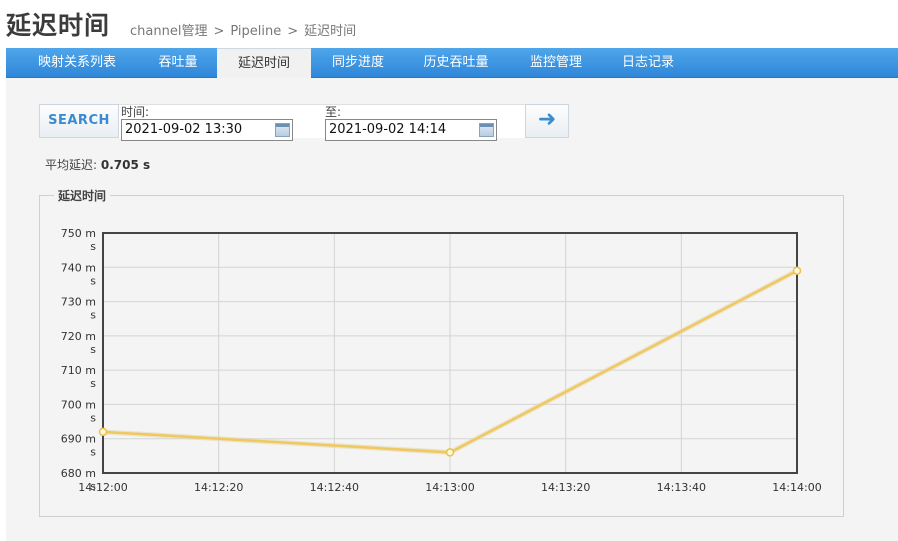 The image size is (898, 541). What do you see at coordinates (58, 25) in the screenshot?
I see `page-title: 延迟时间` at bounding box center [58, 25].